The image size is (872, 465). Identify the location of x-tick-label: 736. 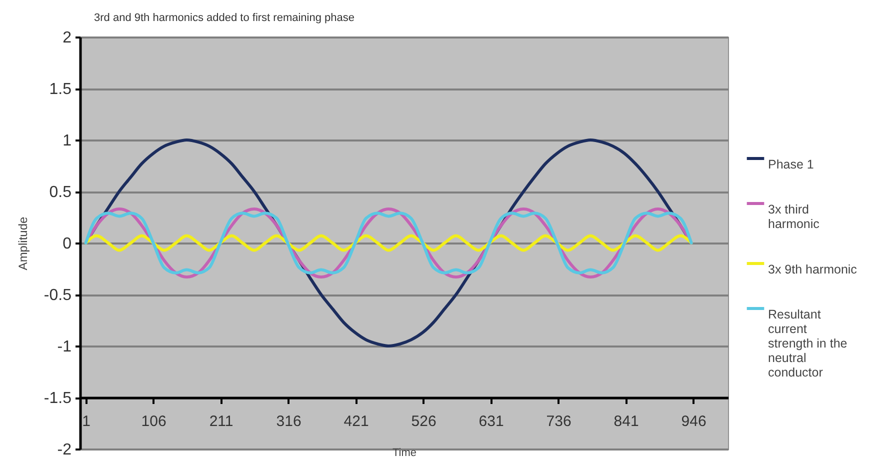
(559, 421).